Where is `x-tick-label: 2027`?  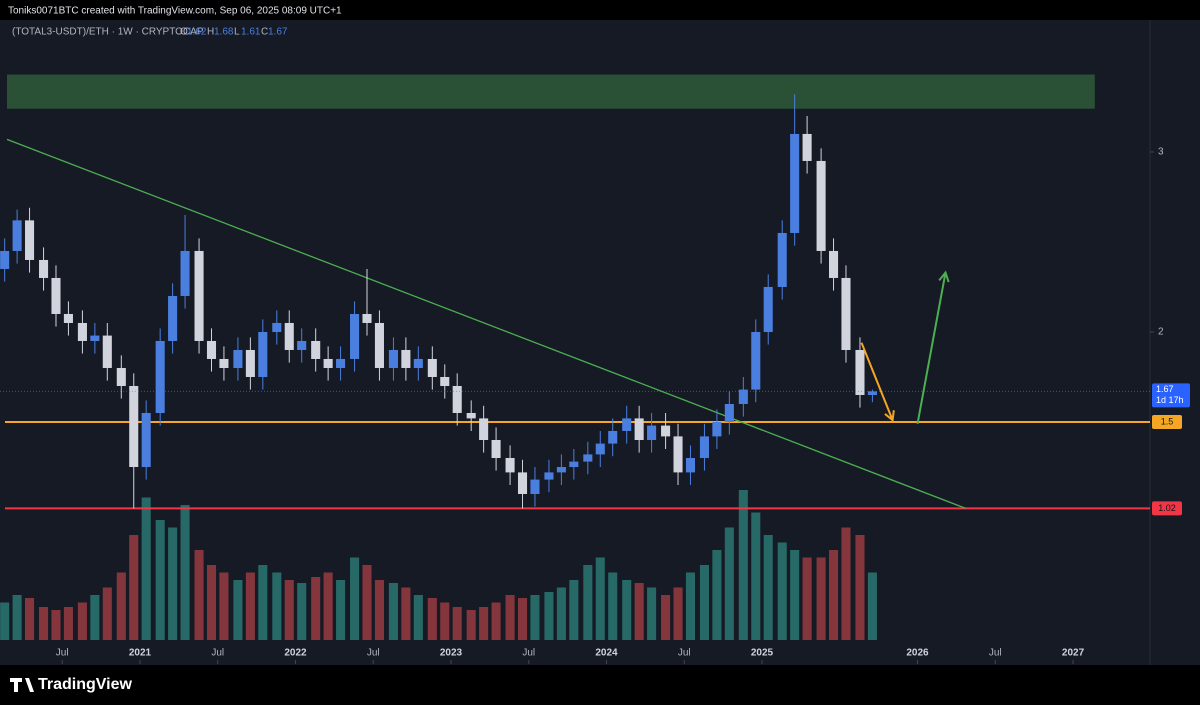 x-tick-label: 2027 is located at coordinates (1073, 653).